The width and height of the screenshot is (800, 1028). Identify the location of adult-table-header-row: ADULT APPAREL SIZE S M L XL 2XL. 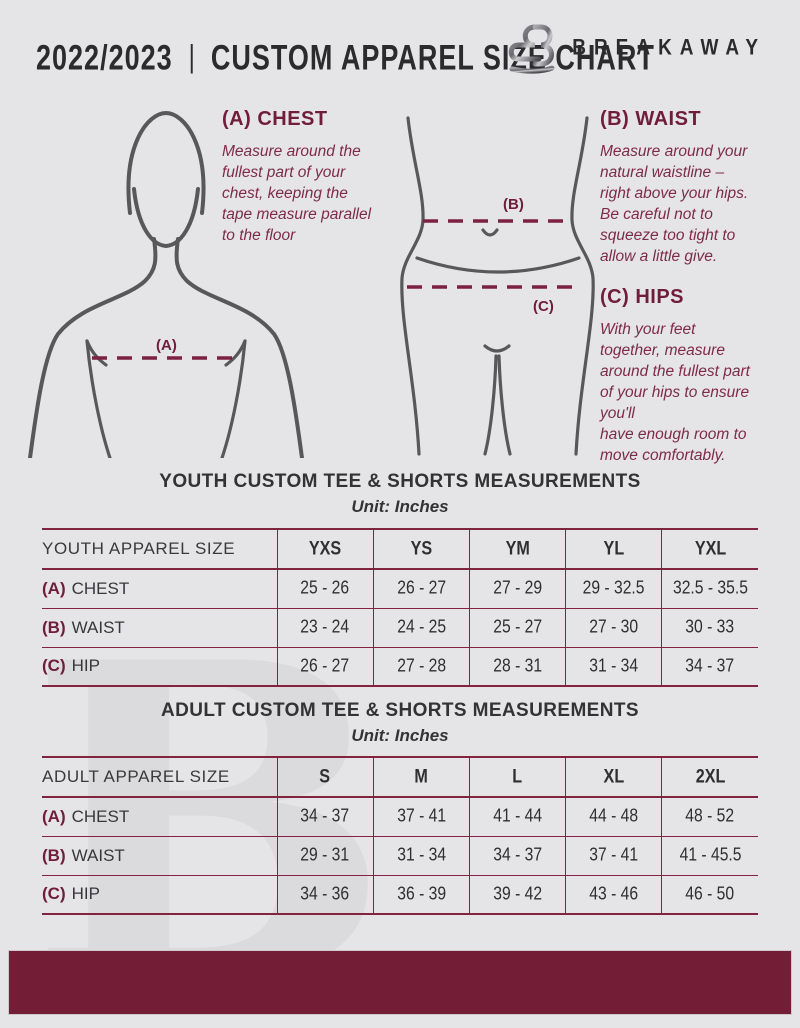
(400, 777).